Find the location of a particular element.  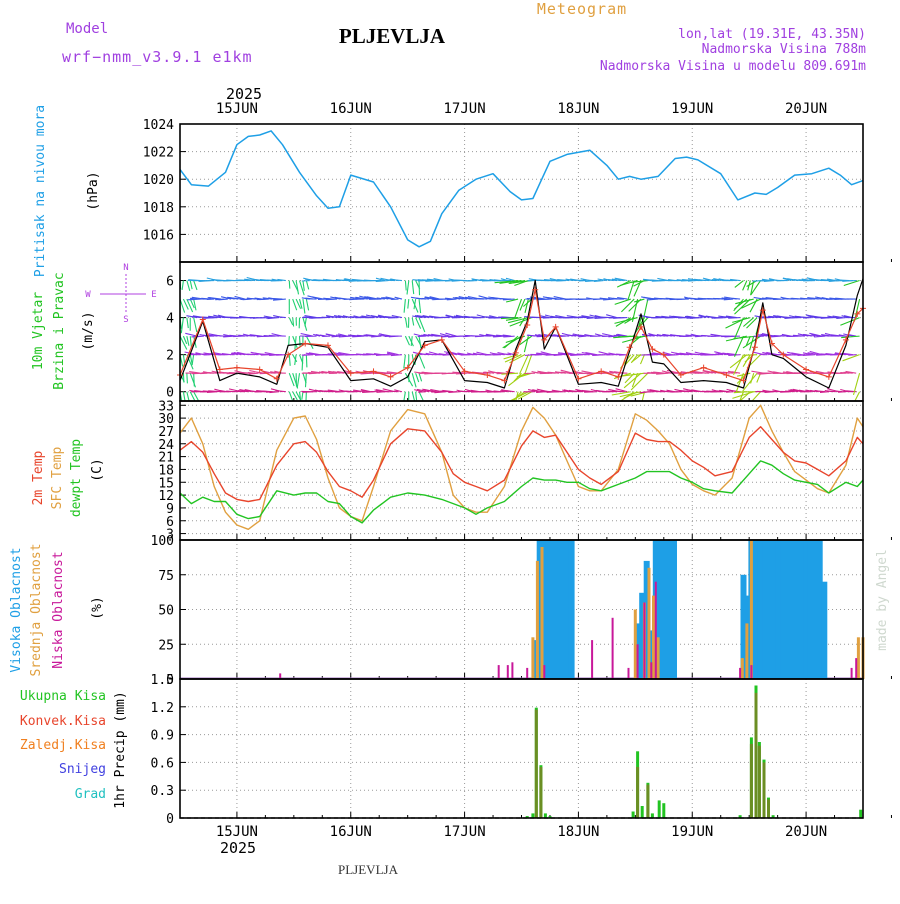

compass-e: E is located at coordinates (153, 295).